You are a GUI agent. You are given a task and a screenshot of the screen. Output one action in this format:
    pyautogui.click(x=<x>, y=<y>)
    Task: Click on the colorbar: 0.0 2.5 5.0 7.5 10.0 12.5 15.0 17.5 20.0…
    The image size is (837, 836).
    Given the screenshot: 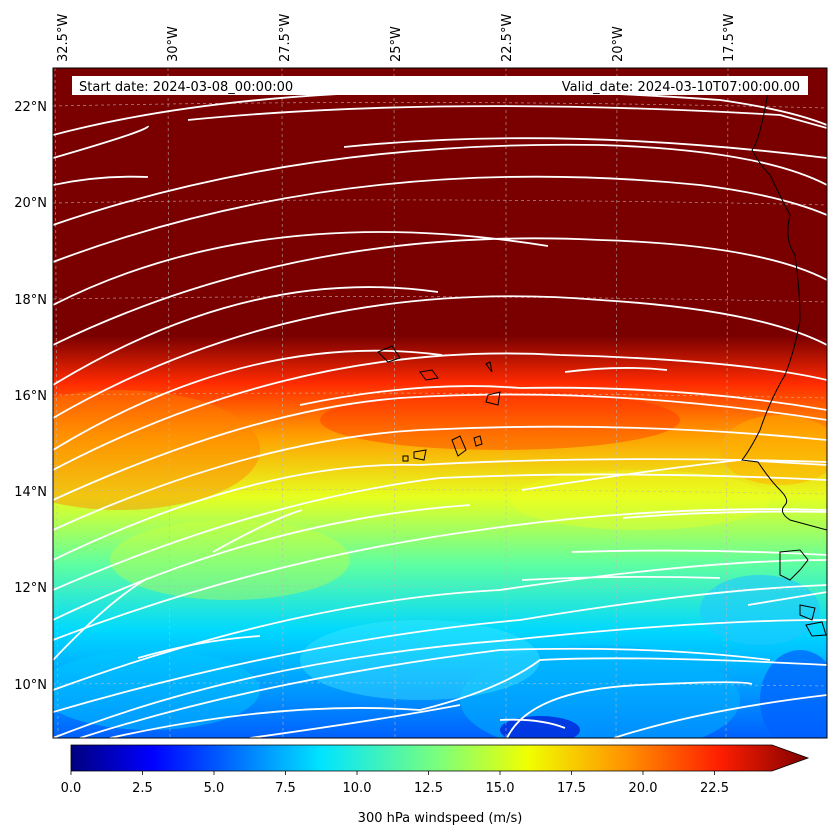 What is the action you would take?
    pyautogui.click(x=435, y=785)
    